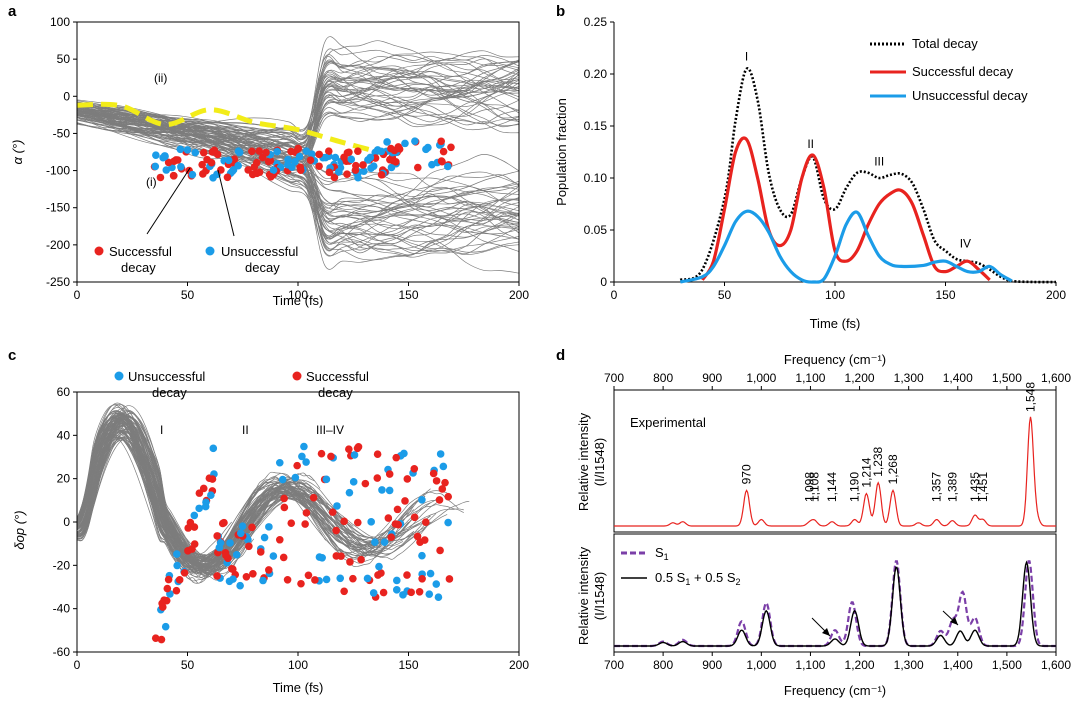  I want to click on panel-label-d: d, so click(560, 355).